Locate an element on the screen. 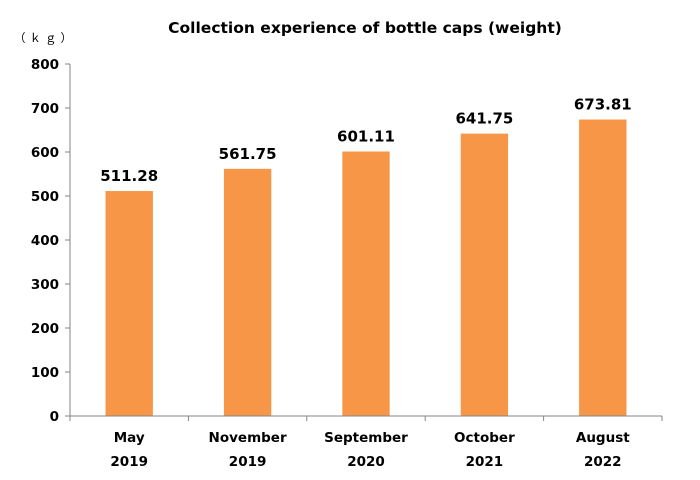 This screenshot has width=700, height=480. x-tick-label-year: 2021 is located at coordinates (485, 462).